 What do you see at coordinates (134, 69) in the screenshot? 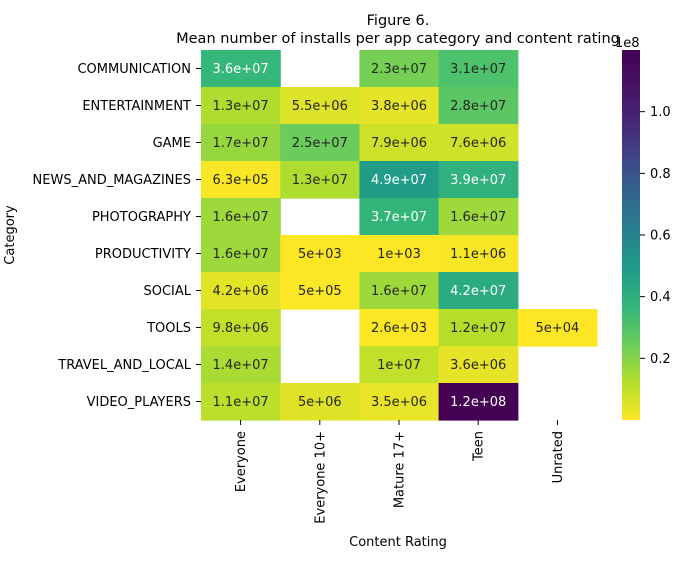
I see `y-tick-label: COMMUNICATION` at bounding box center [134, 69].